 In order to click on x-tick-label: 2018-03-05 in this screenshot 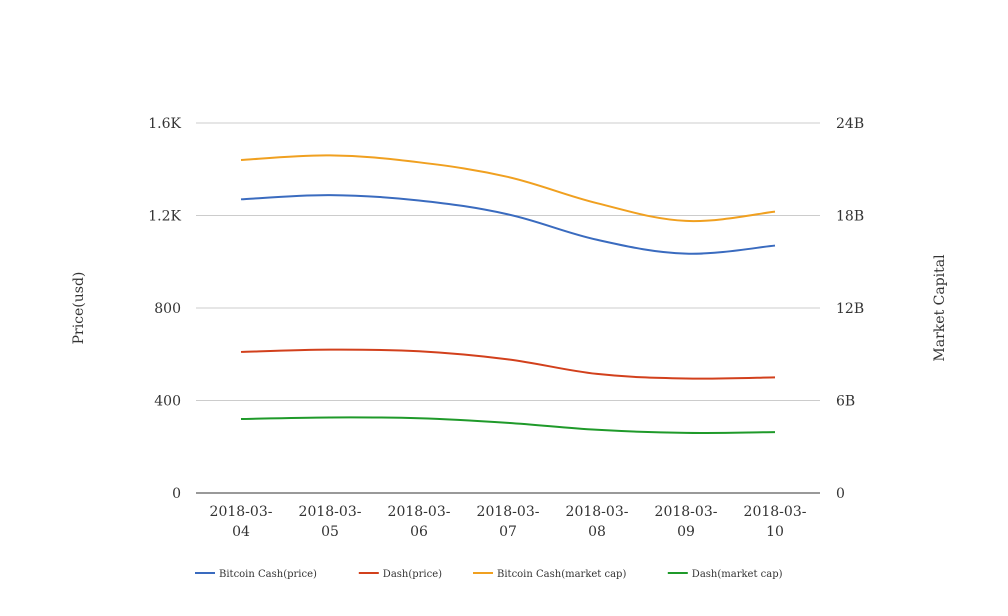, I will do `click(330, 522)`.